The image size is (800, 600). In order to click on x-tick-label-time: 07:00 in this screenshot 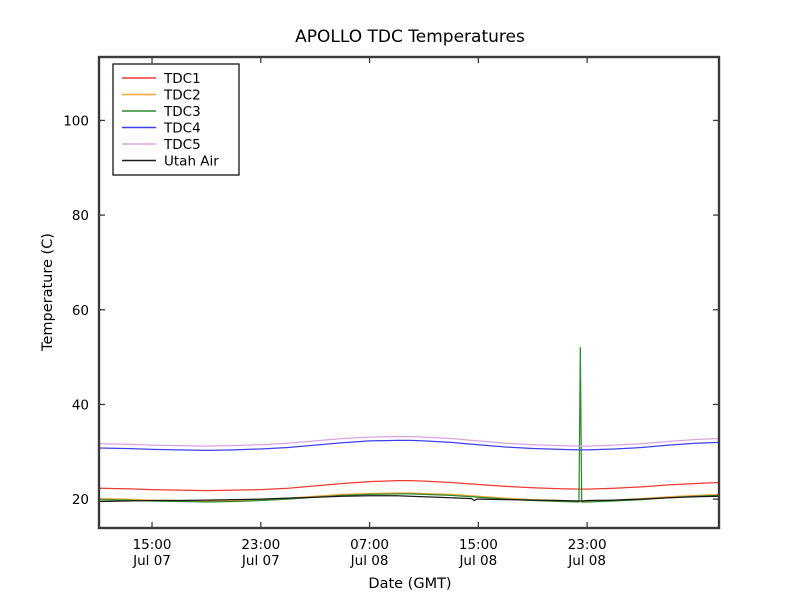, I will do `click(369, 545)`.